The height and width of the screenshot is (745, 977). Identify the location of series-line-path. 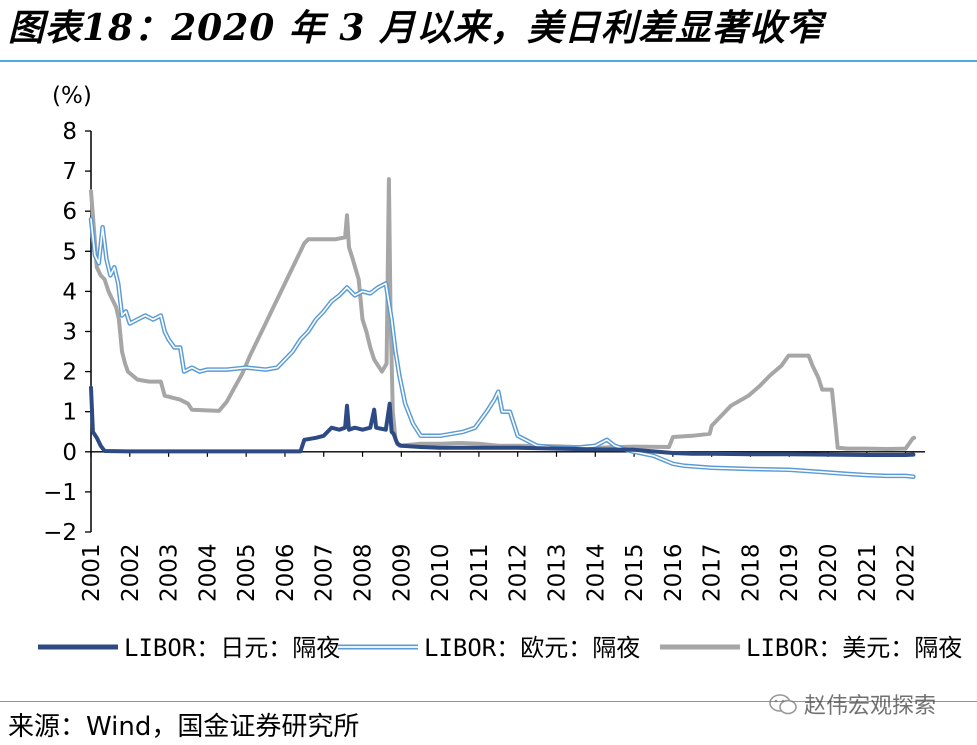
(502, 421).